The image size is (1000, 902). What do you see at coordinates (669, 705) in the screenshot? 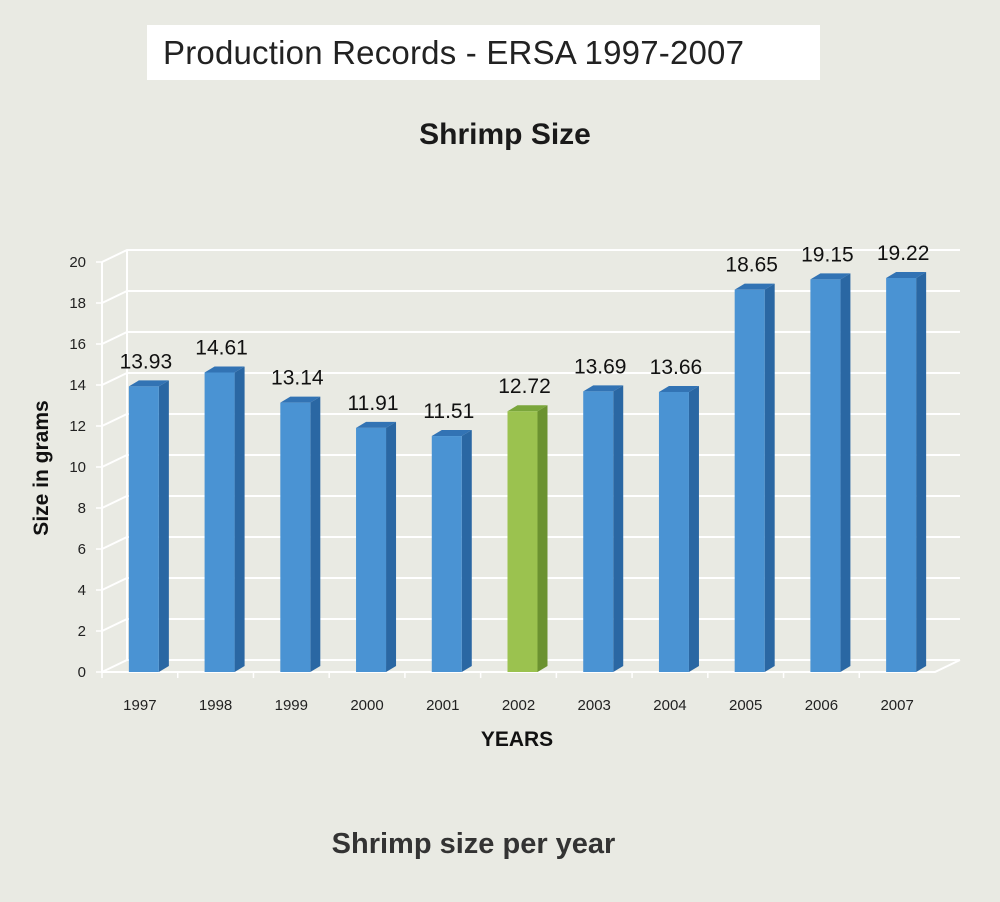
I see `x-tick-label-2004: 2004` at bounding box center [669, 705].